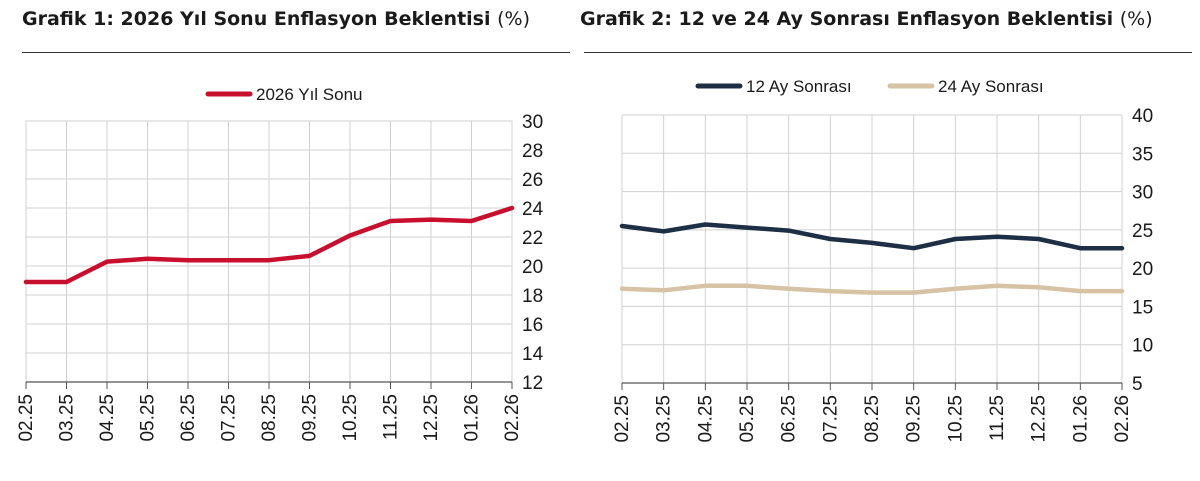 The image size is (1200, 481). What do you see at coordinates (955, 419) in the screenshot?
I see `chart-2-x-tick-label: 10.25` at bounding box center [955, 419].